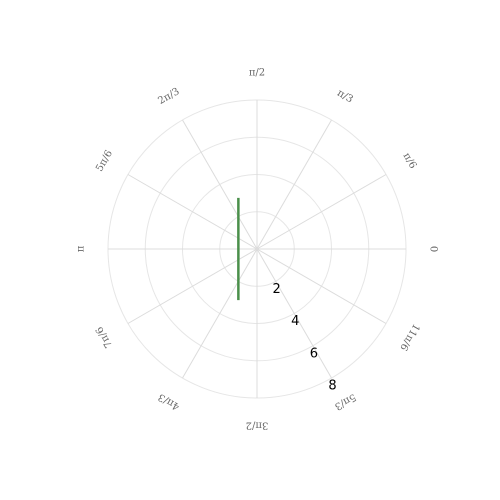 This screenshot has width=500, height=500. Describe the element at coordinates (332, 386) in the screenshot. I see `radial-tick-label-4: 8` at that location.